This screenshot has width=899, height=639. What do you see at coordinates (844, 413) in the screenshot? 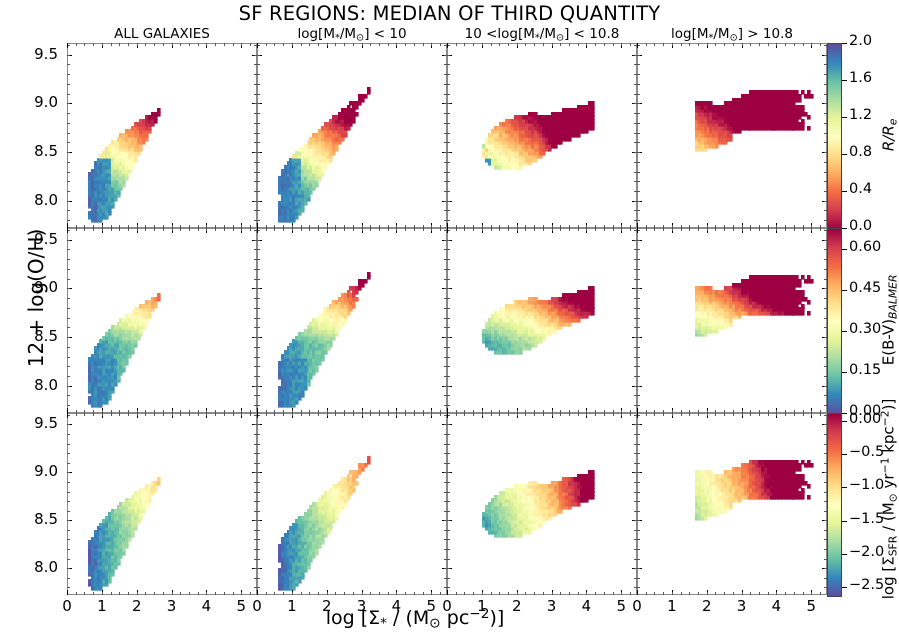
I see `colorbar-tick-mark` at bounding box center [844, 413].